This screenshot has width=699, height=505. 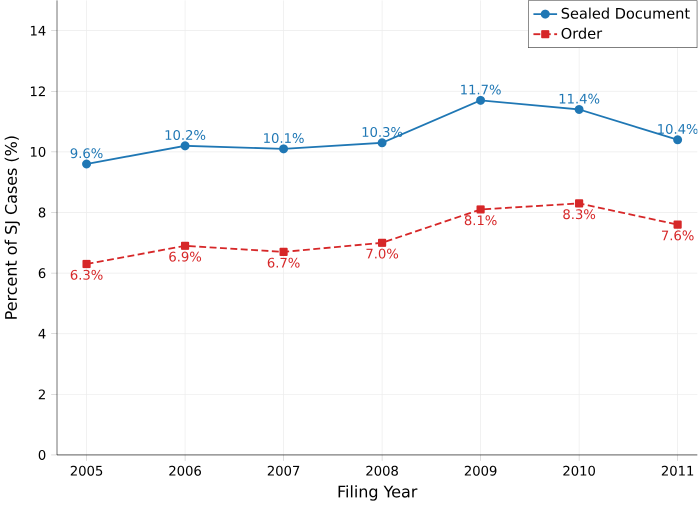 What do you see at coordinates (382, 131) in the screenshot?
I see `data-label: 10.3%` at bounding box center [382, 131].